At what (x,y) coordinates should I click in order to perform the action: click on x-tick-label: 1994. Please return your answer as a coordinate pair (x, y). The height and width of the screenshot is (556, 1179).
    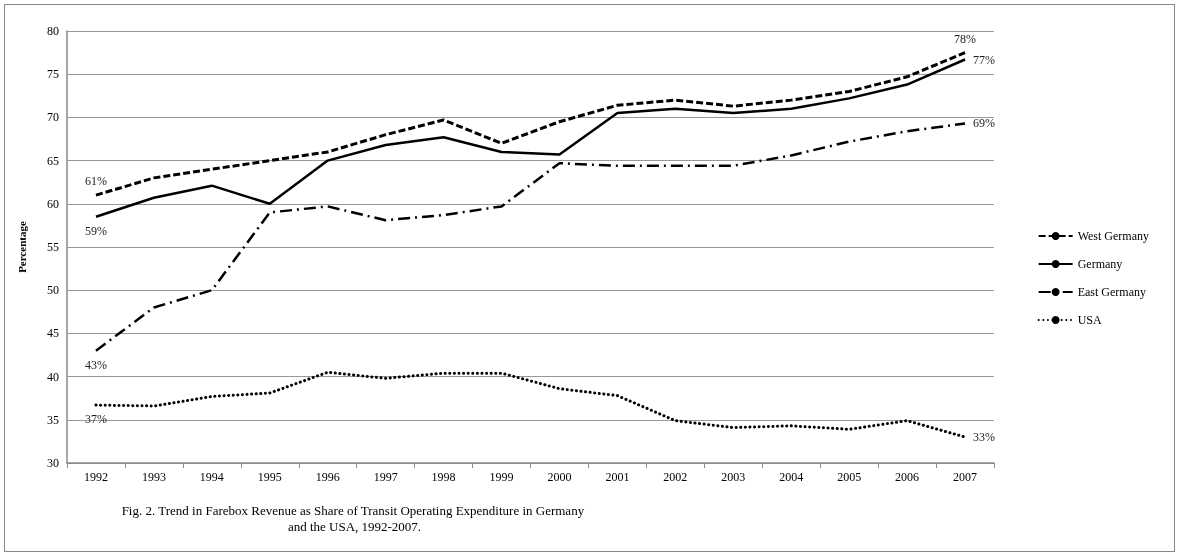
    Looking at the image, I should click on (211, 477).